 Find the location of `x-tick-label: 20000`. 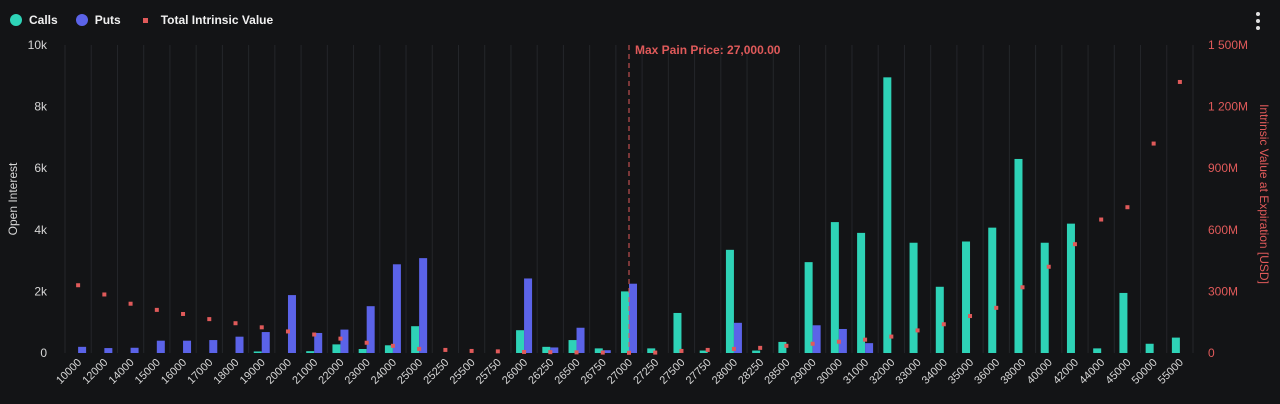

x-tick-label: 20000 is located at coordinates (279, 372).